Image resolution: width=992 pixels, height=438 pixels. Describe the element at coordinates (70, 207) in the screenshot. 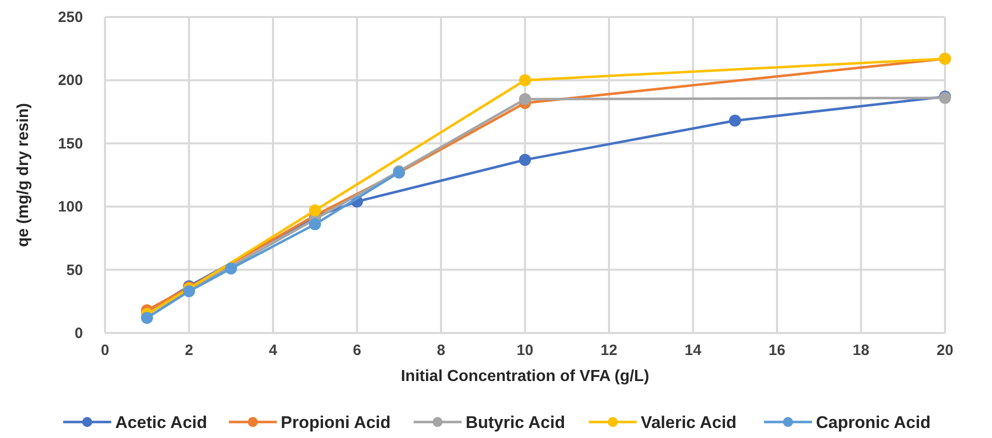

I see `y-tick-label: 100` at that location.